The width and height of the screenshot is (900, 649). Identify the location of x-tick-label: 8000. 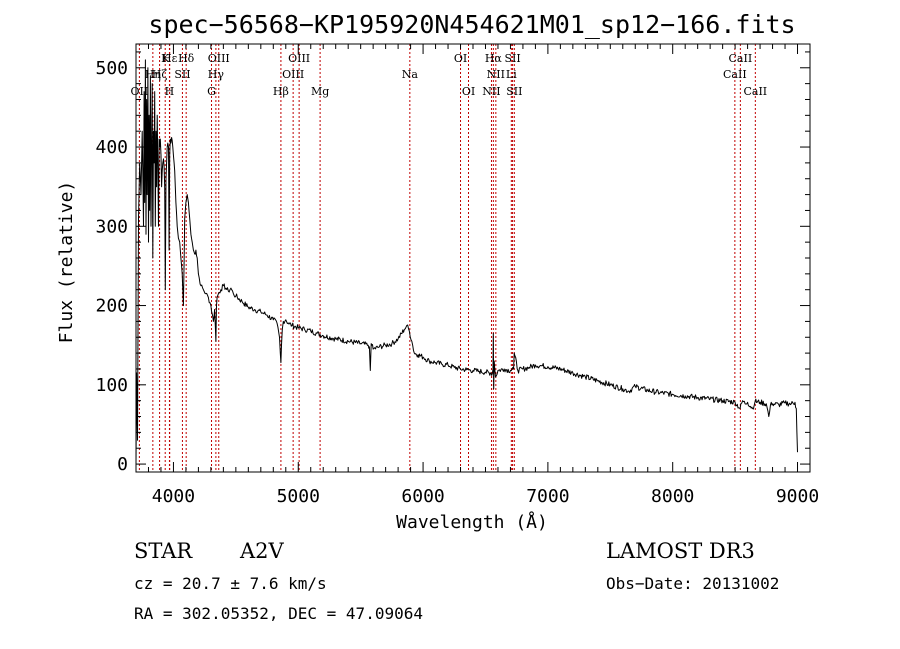
(672, 496).